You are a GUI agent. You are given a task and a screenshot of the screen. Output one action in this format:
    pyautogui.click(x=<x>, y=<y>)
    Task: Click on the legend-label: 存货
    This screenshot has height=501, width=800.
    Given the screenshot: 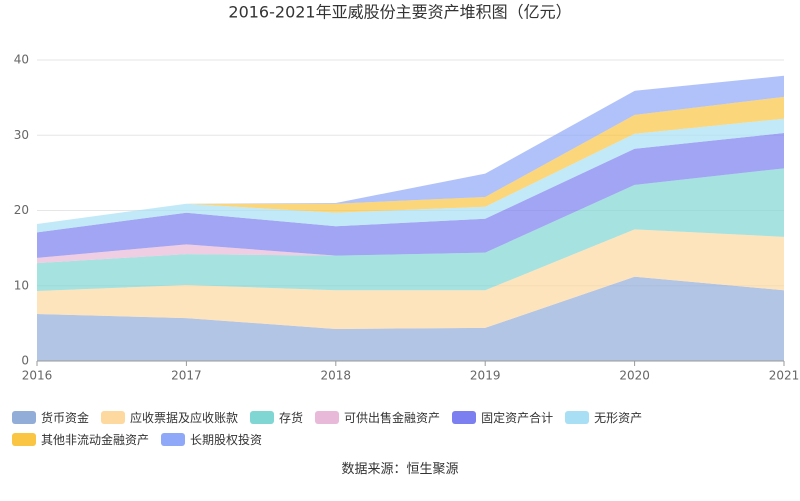 What is the action you would take?
    pyautogui.click(x=291, y=417)
    